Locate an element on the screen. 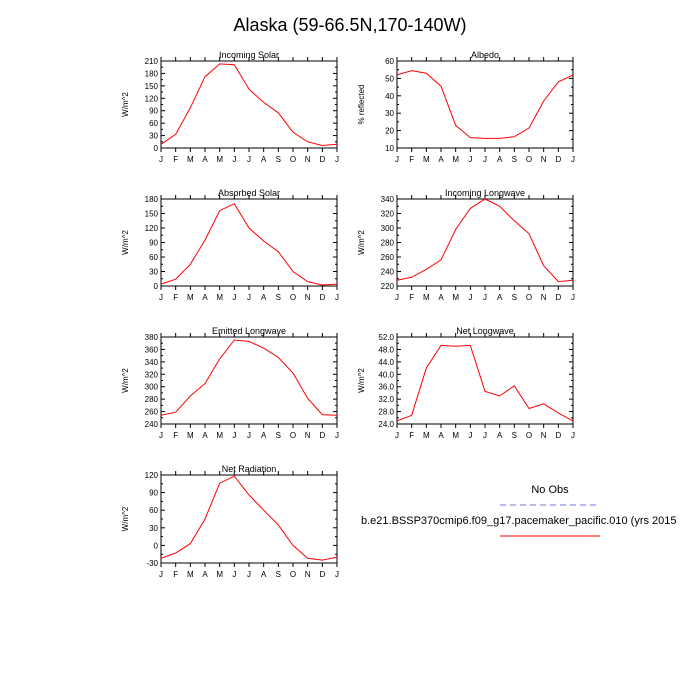 Image resolution: width=700 pixels, height=700 pixels. main-title: Alaska (59-66.5N,170-140W) is located at coordinates (349, 25).